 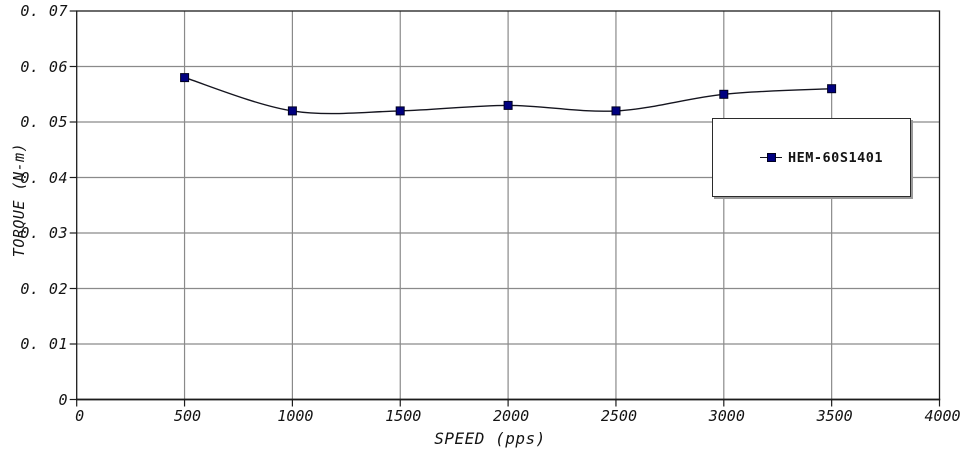 What do you see at coordinates (726, 416) in the screenshot?
I see `x-tick-label: 3000` at bounding box center [726, 416].